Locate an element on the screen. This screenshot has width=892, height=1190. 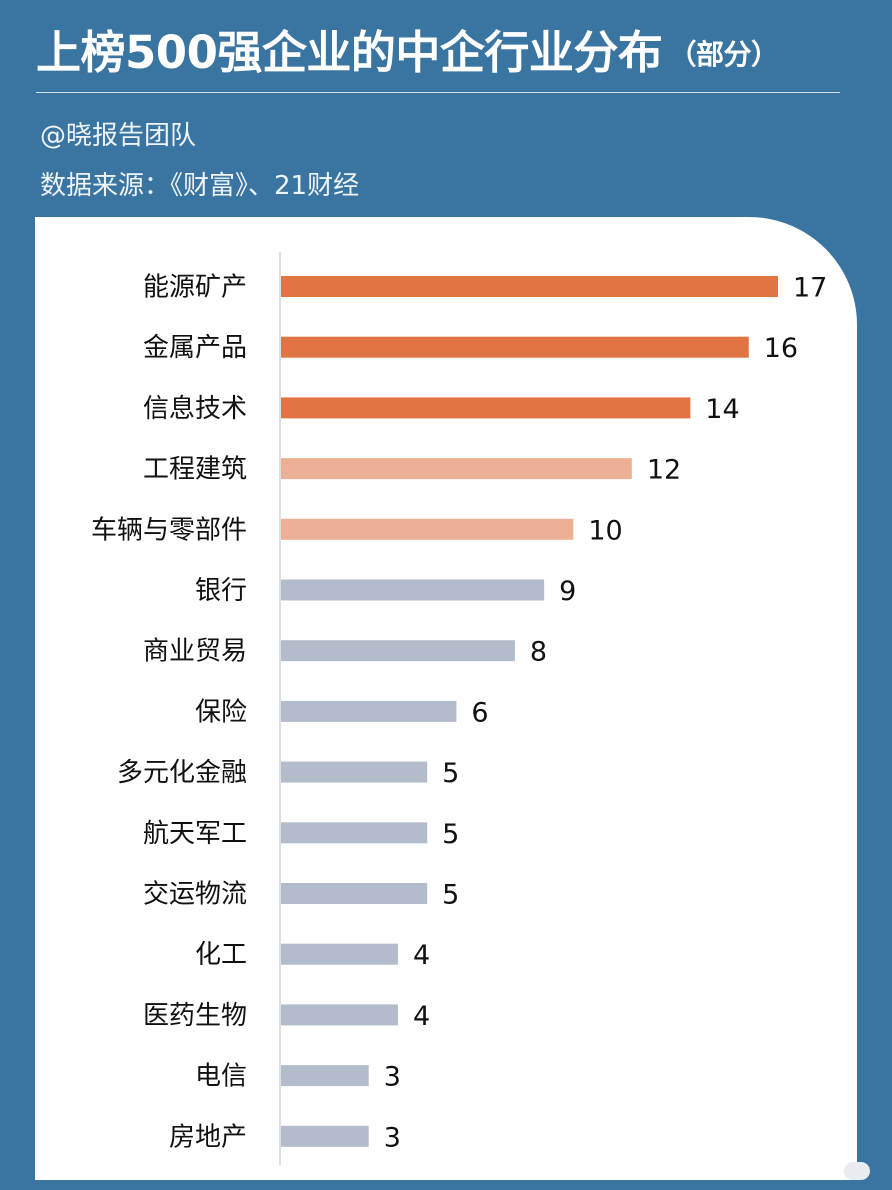
data-label: 8 is located at coordinates (538, 652).